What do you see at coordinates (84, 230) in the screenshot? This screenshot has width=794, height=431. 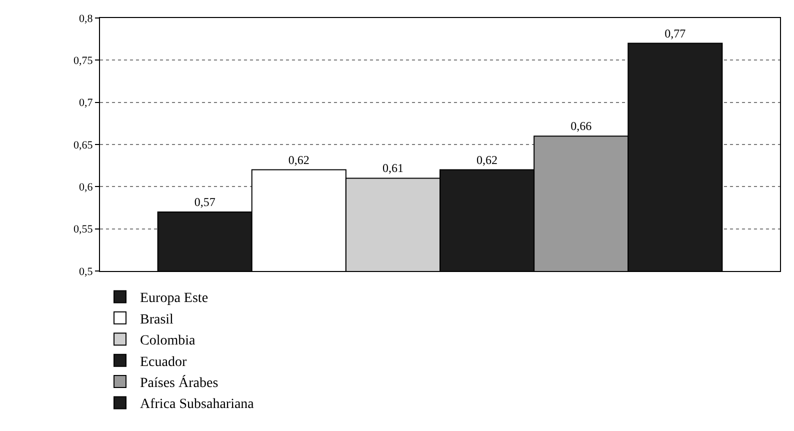 I see `y-tick-label: 0,55` at bounding box center [84, 230].